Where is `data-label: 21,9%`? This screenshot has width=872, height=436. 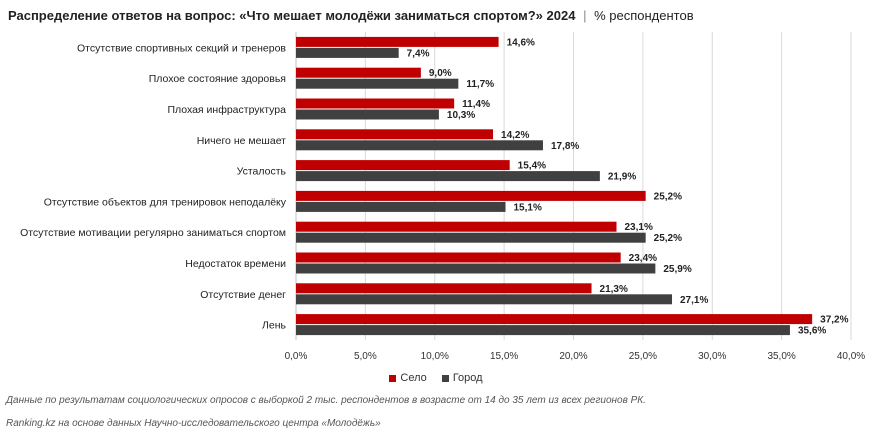
data-label: 21,9% is located at coordinates (622, 177).